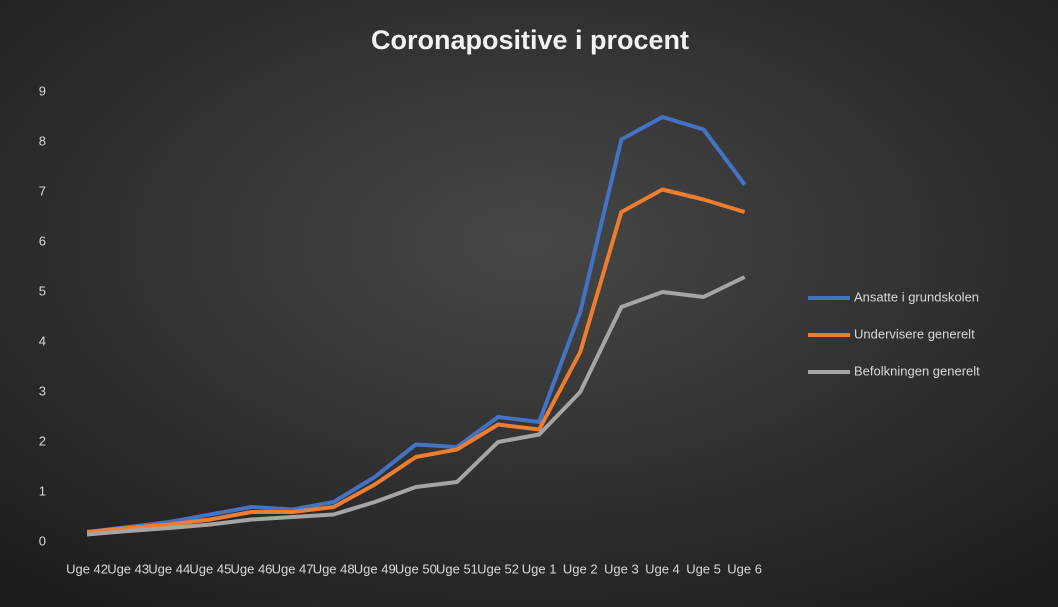 The image size is (1058, 607). What do you see at coordinates (42, 90) in the screenshot?
I see `y-tick-label: 9` at bounding box center [42, 90].